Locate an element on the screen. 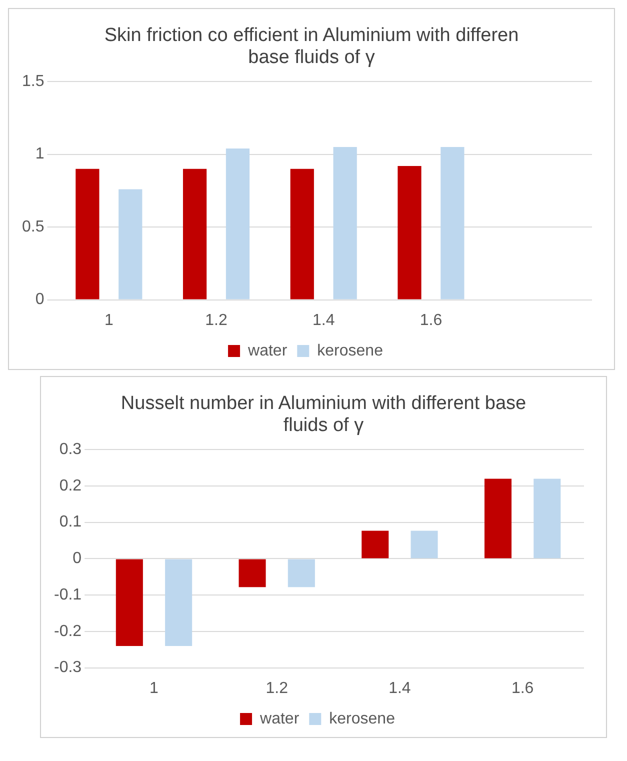  y-tick-label: 1.5 is located at coordinates (33, 81).